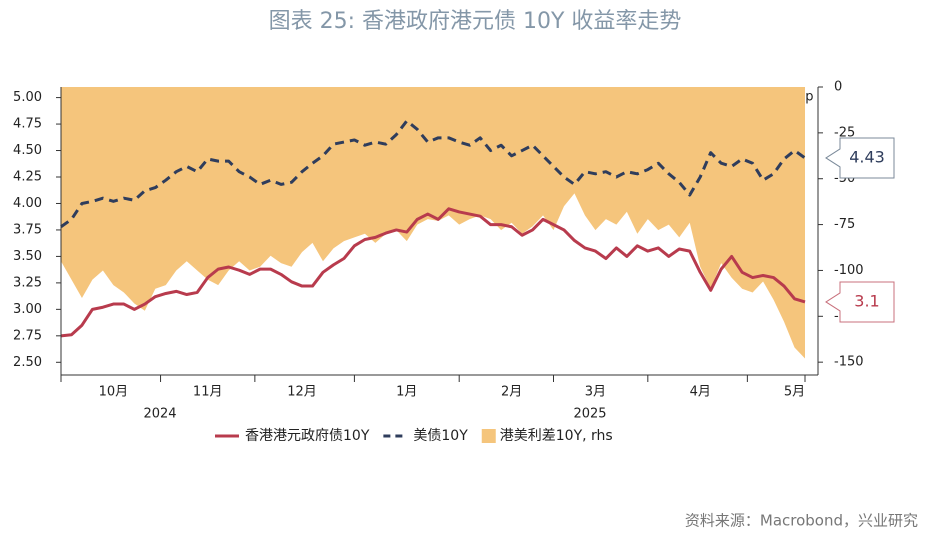 The image size is (931, 541). I want to click on y-tick-label: 2.50, so click(27, 362).